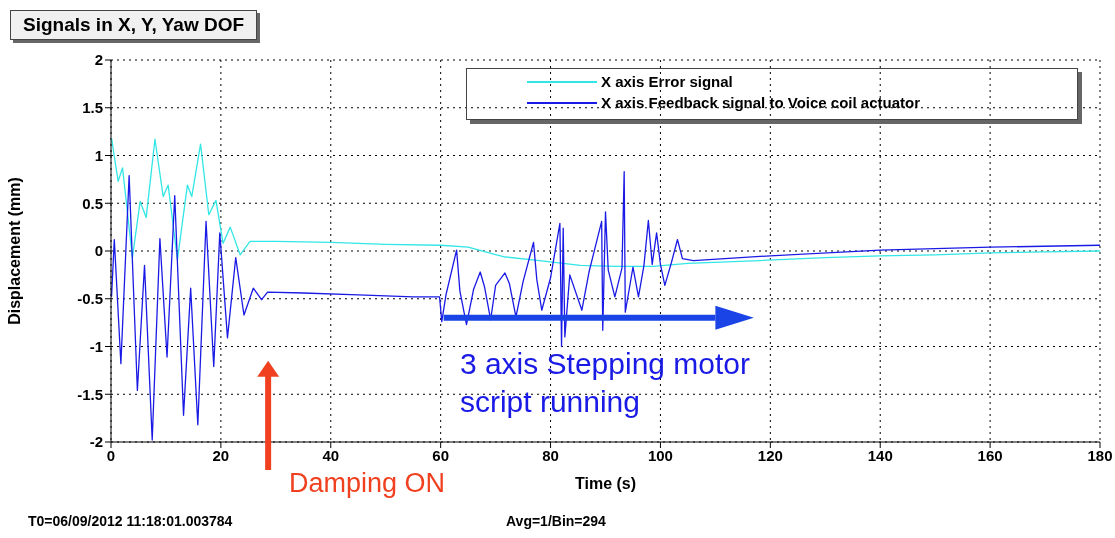 The height and width of the screenshot is (538, 1115). I want to click on y-tick-label: 0, so click(98, 251).